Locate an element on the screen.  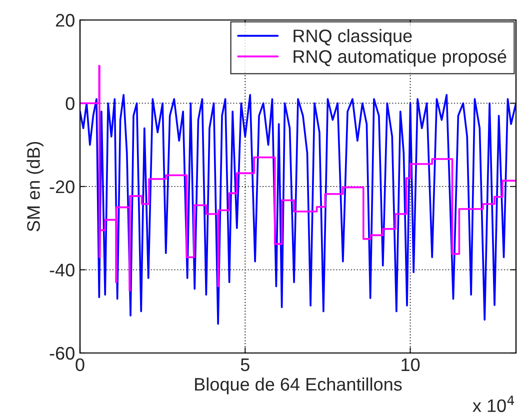
x-tick-label: 10 is located at coordinates (411, 365).